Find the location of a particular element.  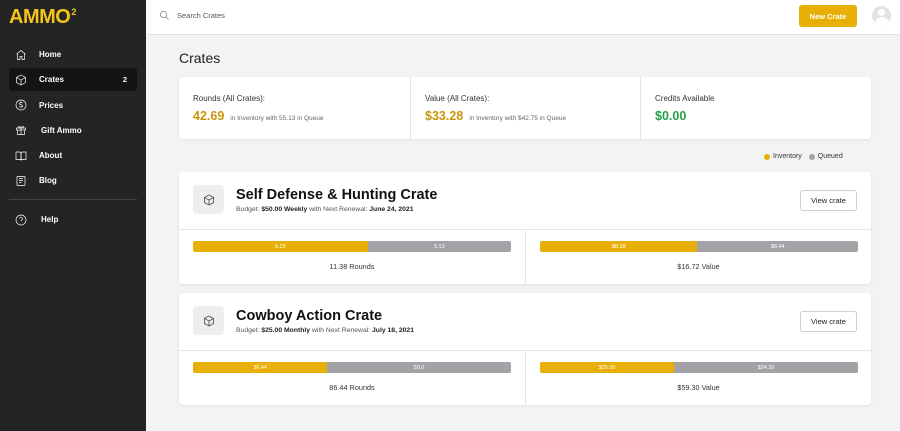

value-bar: $8.28 $8.44 is located at coordinates (699, 246).